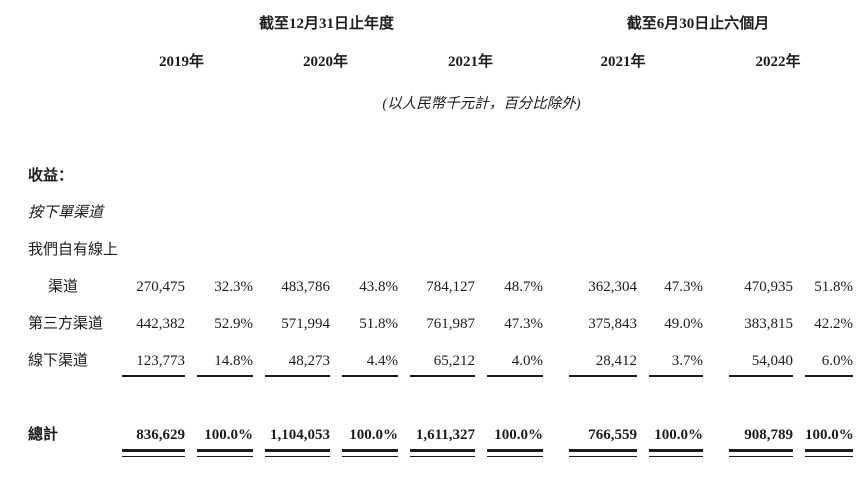  Describe the element at coordinates (829, 364) in the screenshot. I see `pct-cell: 6.0%` at that location.